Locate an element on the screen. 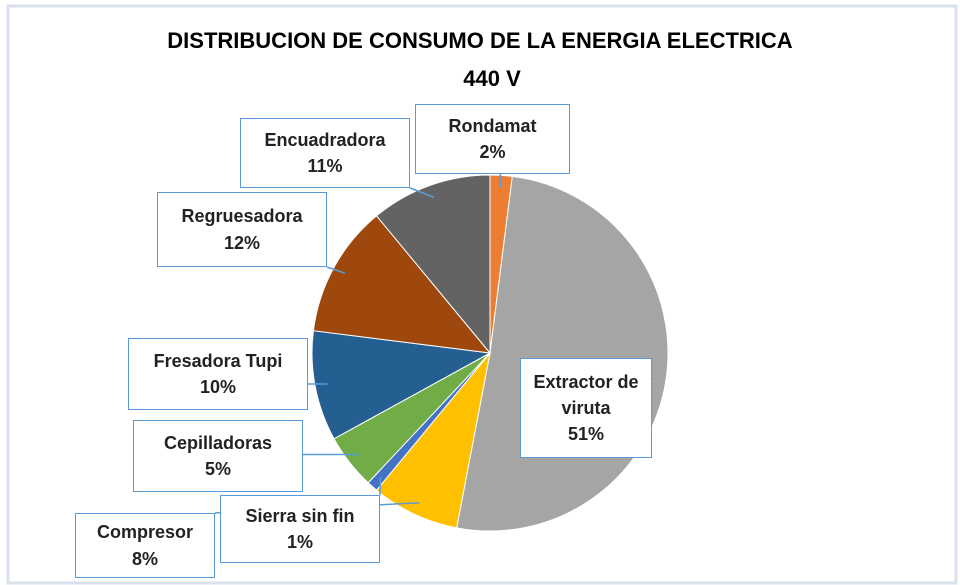  data-label: Fresadora Tupi 10% is located at coordinates (218, 374).